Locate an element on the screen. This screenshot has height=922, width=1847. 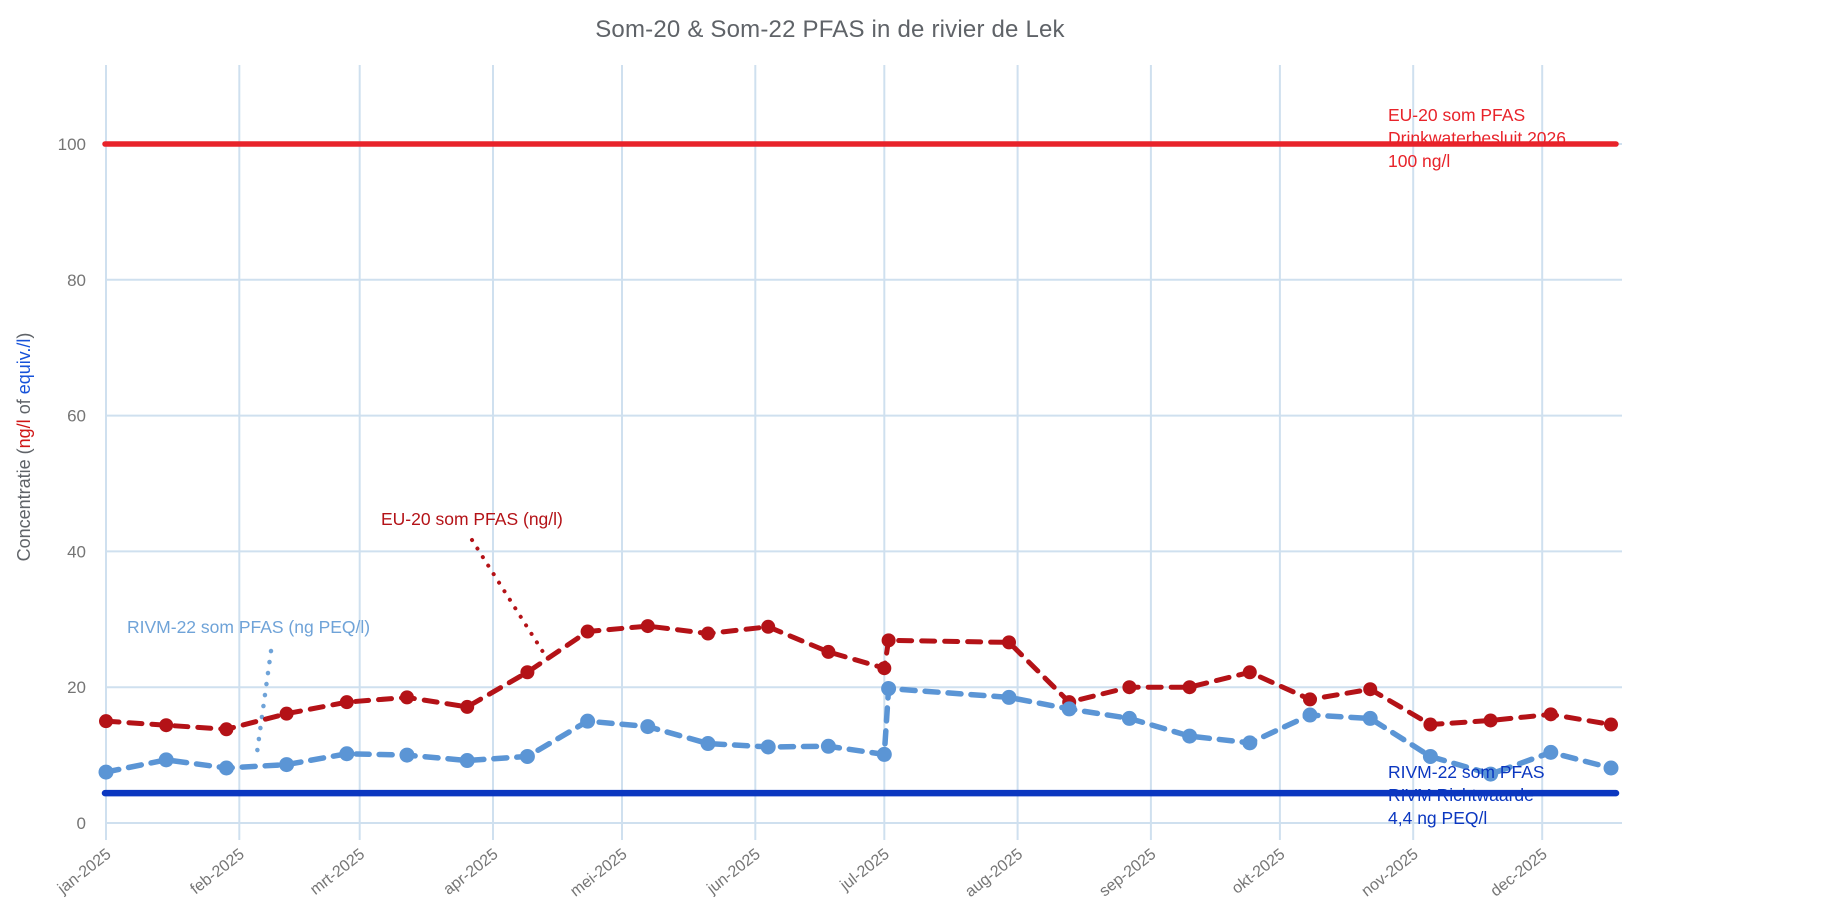
x-tick-label-mei-2025: mei-2025 is located at coordinates (598, 873).